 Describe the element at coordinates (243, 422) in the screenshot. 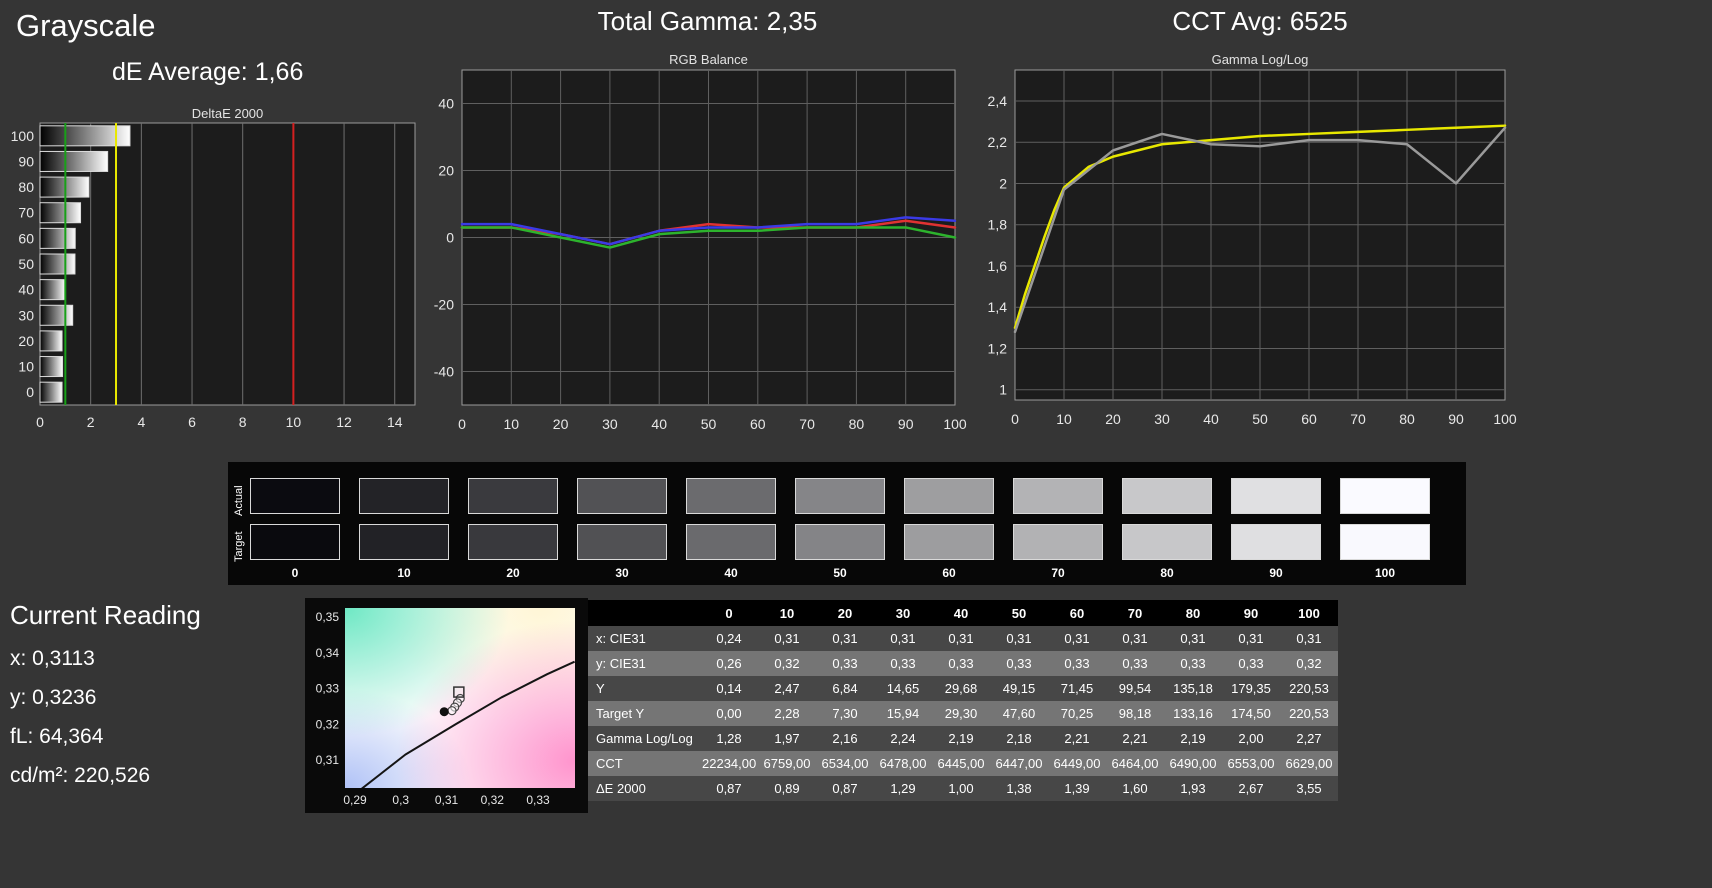

I see `svg-text: 8` at that location.